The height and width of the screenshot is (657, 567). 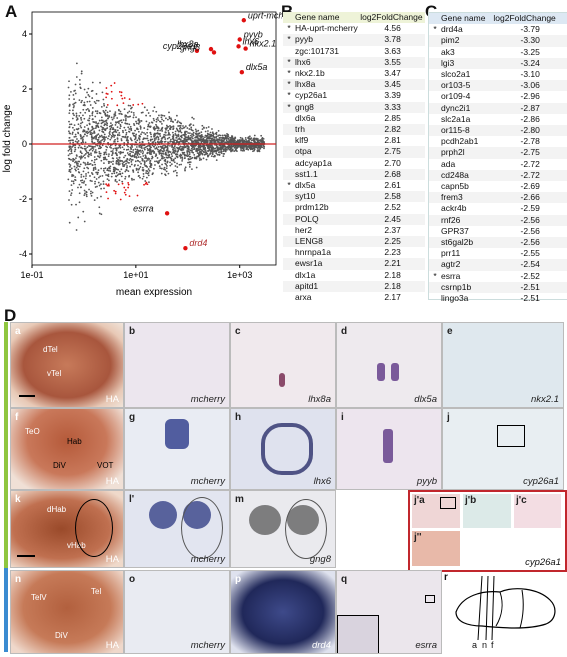 What do you see at coordinates (354, 140) in the screenshot?
I see `table-b-row: klf9 2.81` at bounding box center [354, 140].